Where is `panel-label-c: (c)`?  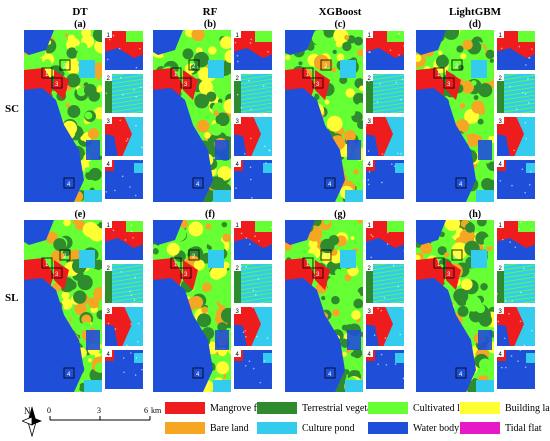 panel-label-c: (c) is located at coordinates (340, 24).